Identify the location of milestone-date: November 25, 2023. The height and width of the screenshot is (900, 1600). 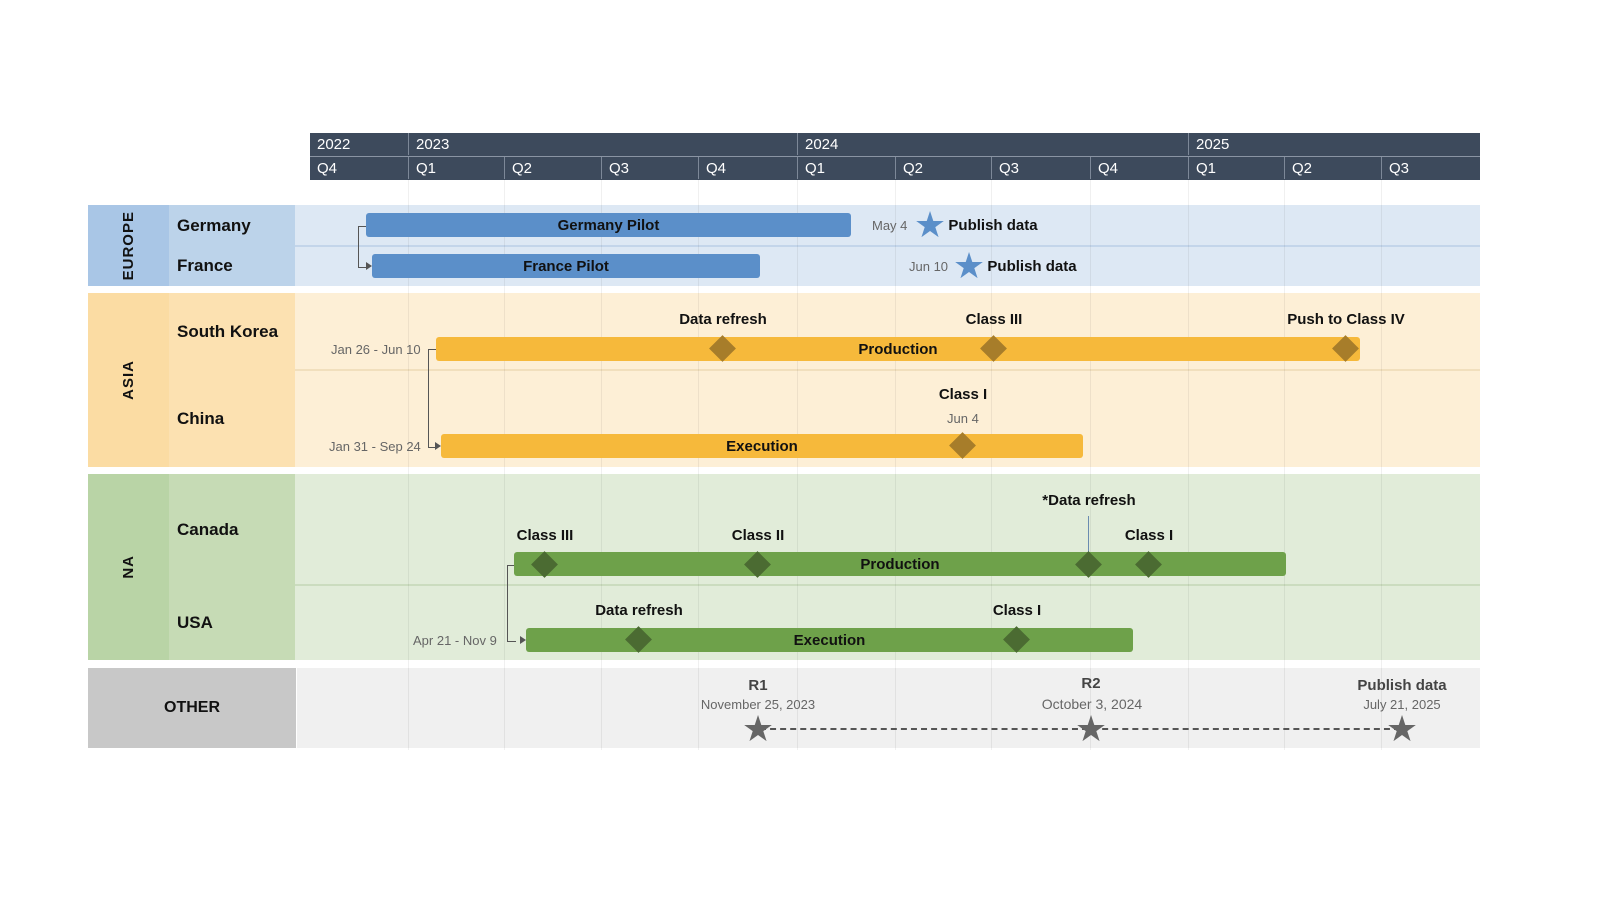
(758, 704).